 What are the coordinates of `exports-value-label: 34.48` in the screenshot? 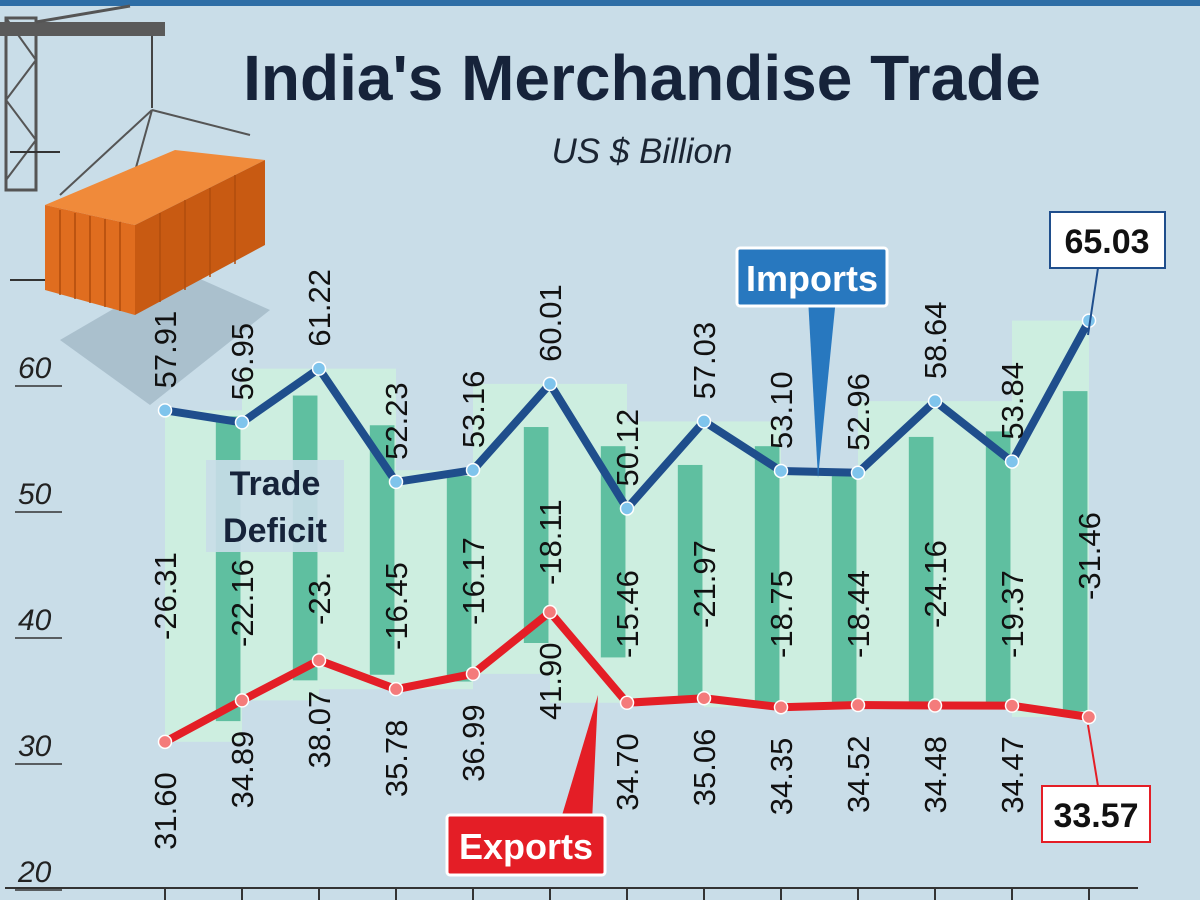 It's located at (935, 775).